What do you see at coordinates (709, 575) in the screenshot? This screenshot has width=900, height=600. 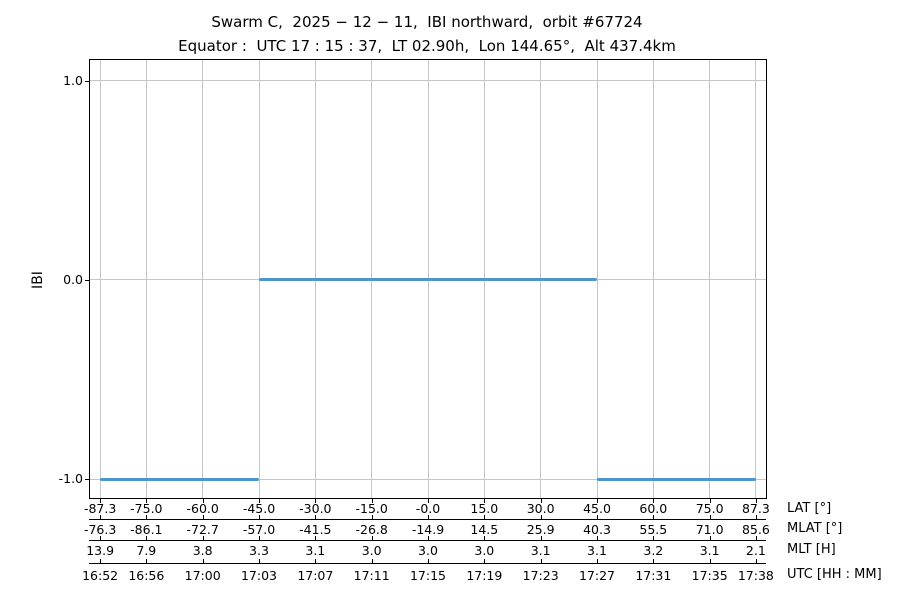 I see `x-row-tick-label: 17:35` at bounding box center [709, 575].